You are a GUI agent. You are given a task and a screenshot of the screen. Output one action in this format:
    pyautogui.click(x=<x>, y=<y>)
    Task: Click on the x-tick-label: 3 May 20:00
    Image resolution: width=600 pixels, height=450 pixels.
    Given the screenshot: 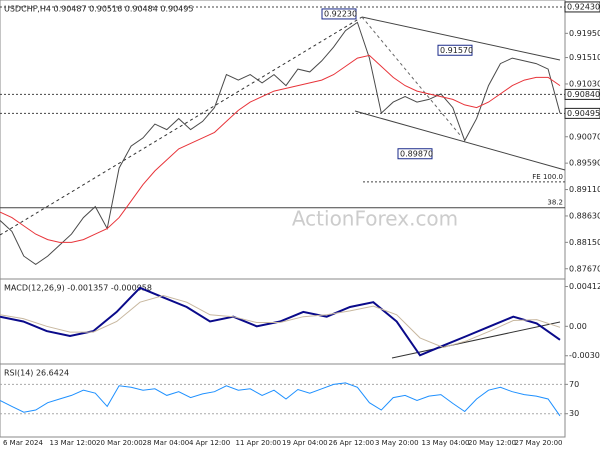 What is the action you would take?
    pyautogui.click(x=397, y=443)
    